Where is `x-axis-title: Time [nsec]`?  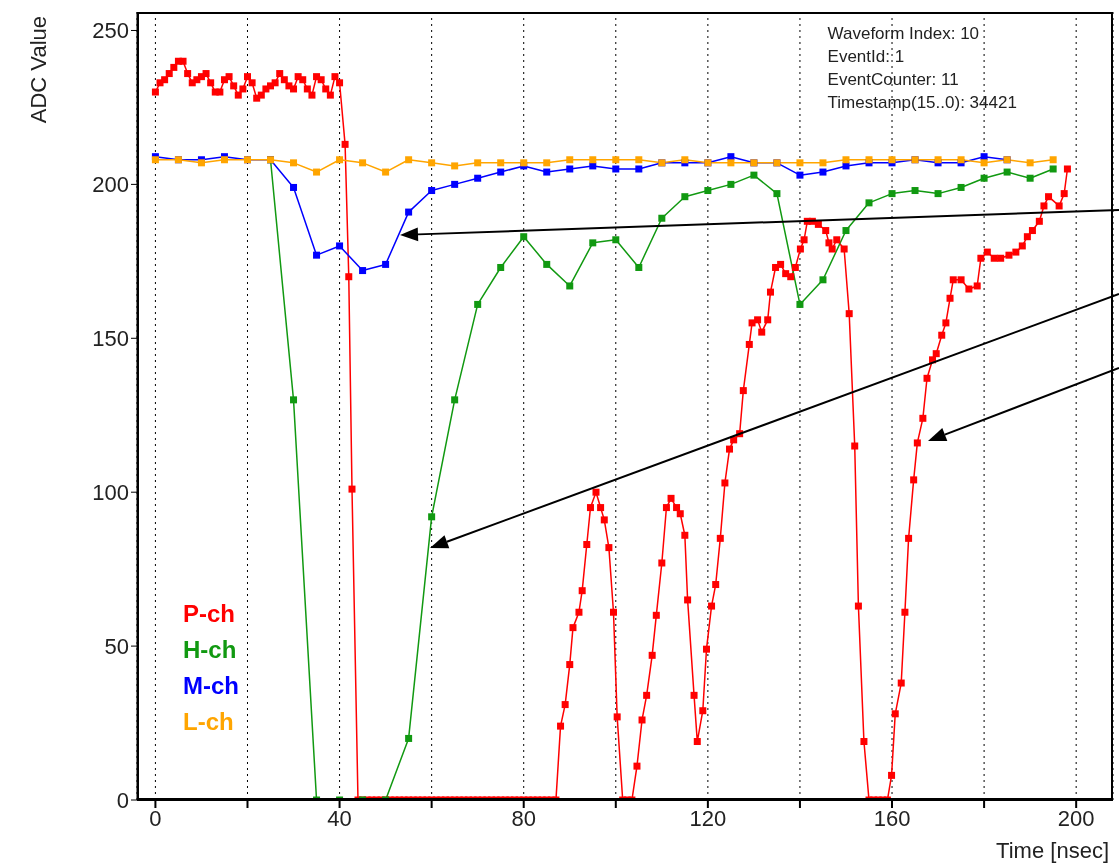 x-axis-title: Time [nsec] is located at coordinates (1052, 850).